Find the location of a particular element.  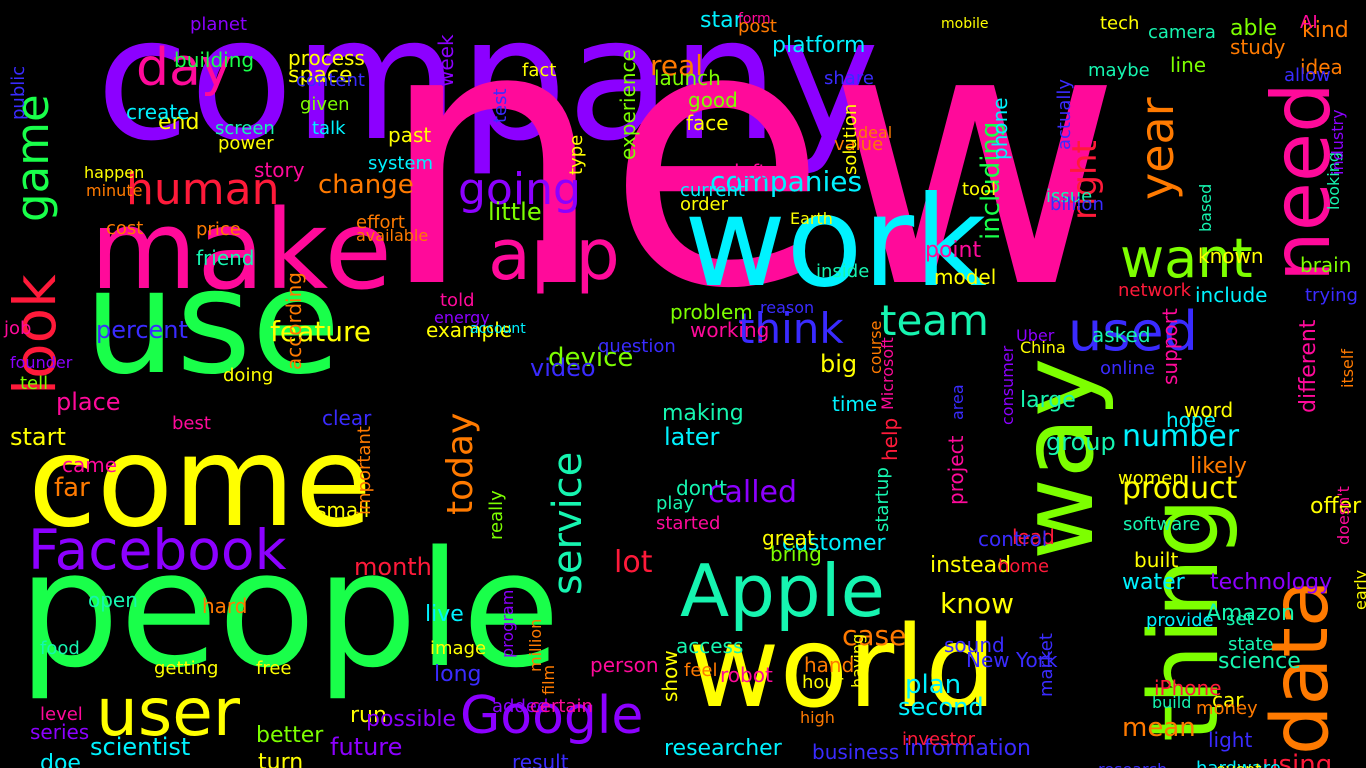

word-clear: clear is located at coordinates (347, 418).